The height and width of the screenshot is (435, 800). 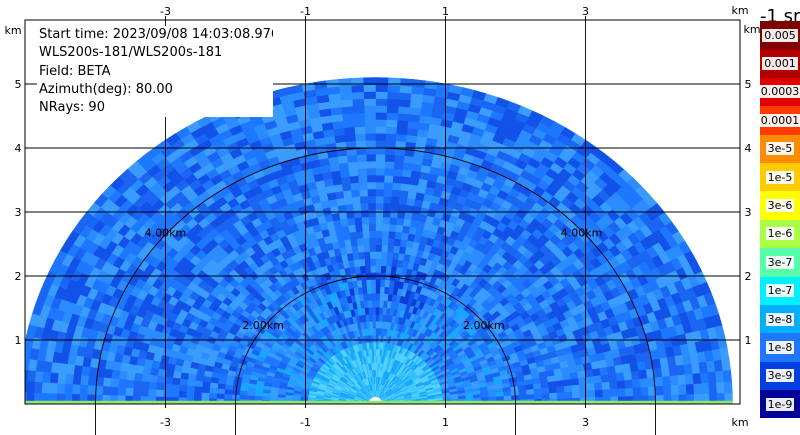 I want to click on colorbar-label: 3e-5, so click(x=780, y=149).